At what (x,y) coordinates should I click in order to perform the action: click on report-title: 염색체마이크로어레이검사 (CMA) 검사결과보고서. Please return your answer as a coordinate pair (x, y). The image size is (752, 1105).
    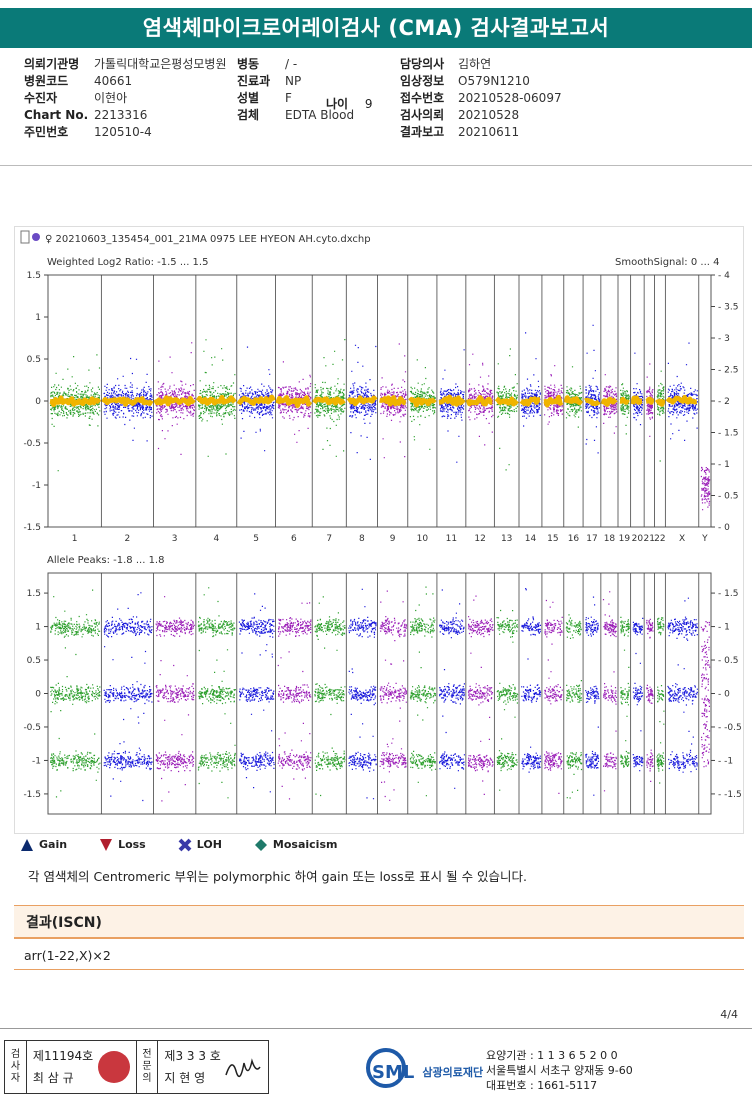
    Looking at the image, I should click on (376, 28).